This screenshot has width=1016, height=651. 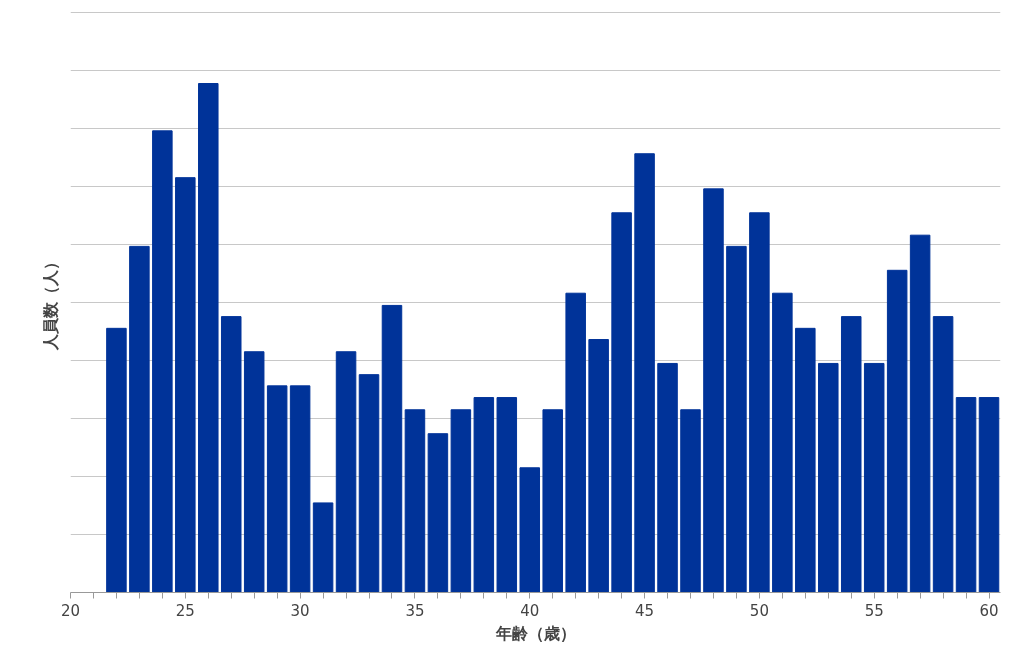 I want to click on y-axis-title: 人員数（人）, so click(x=50, y=302).